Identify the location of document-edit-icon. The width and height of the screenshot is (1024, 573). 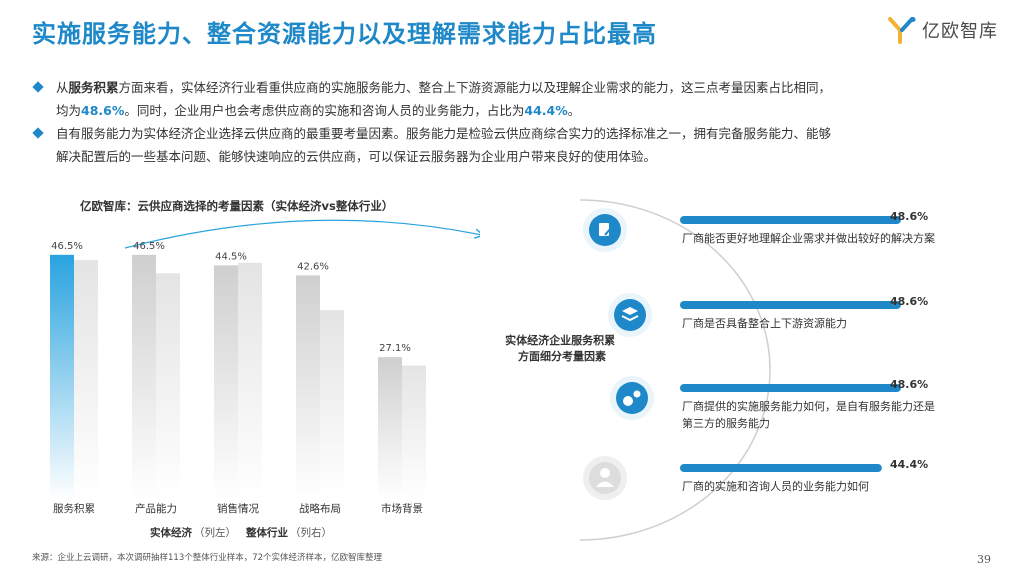
(605, 230).